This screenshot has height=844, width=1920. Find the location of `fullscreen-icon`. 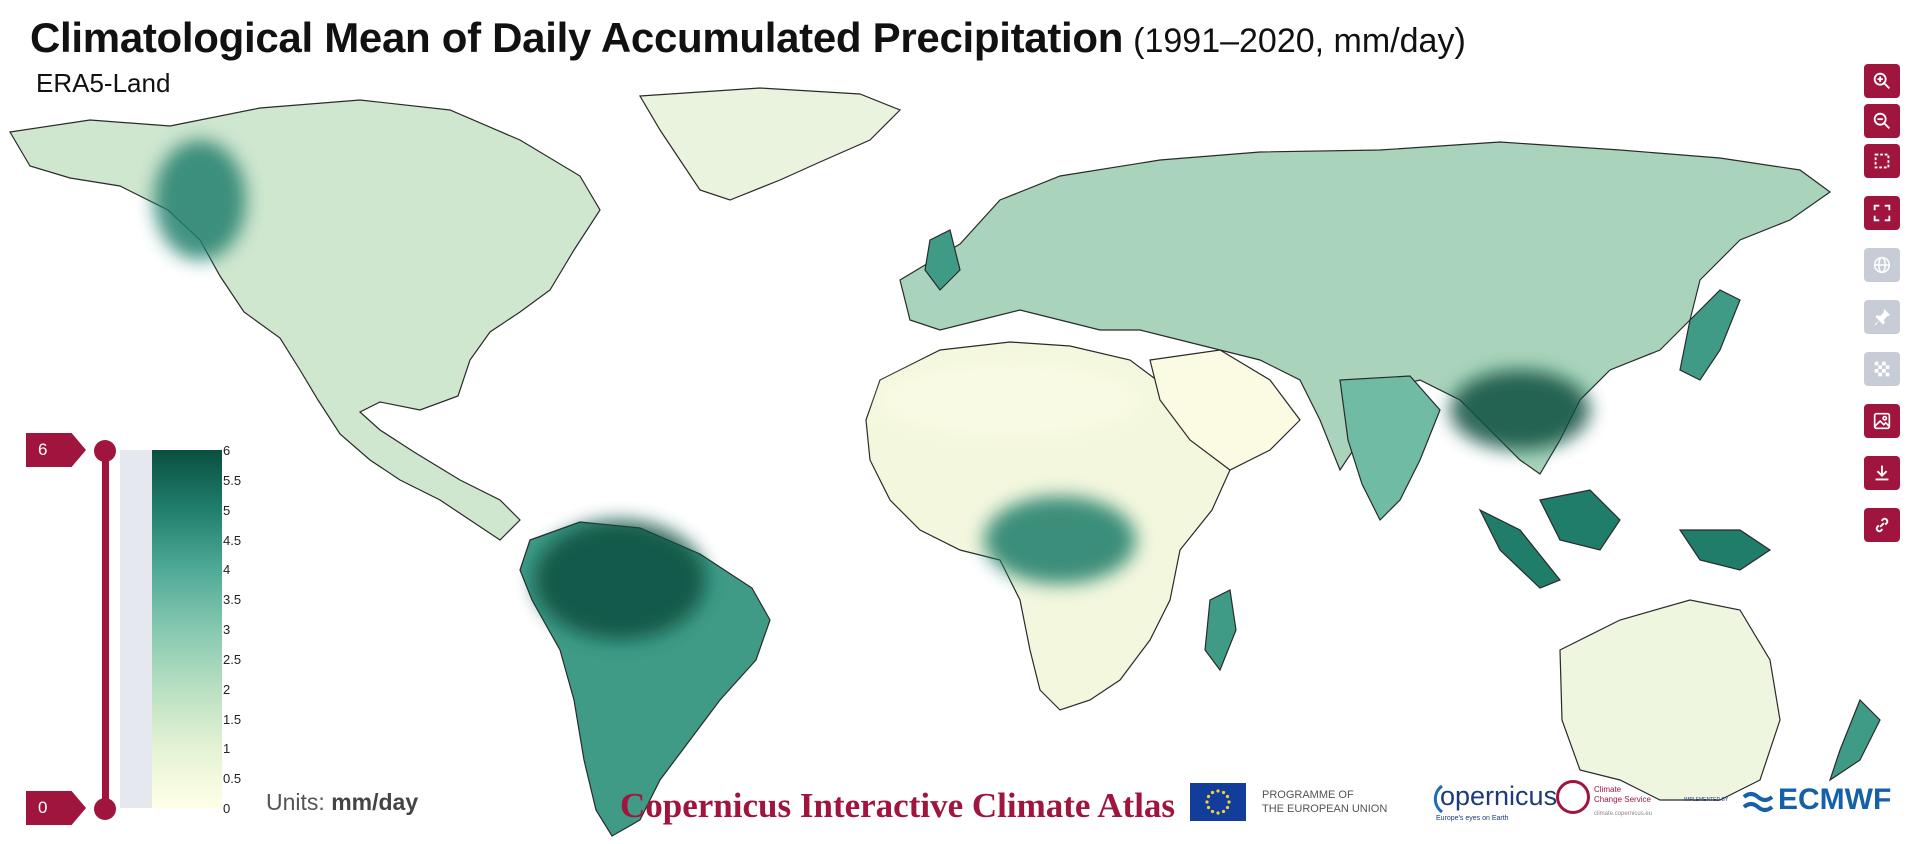

fullscreen-icon is located at coordinates (1882, 213).